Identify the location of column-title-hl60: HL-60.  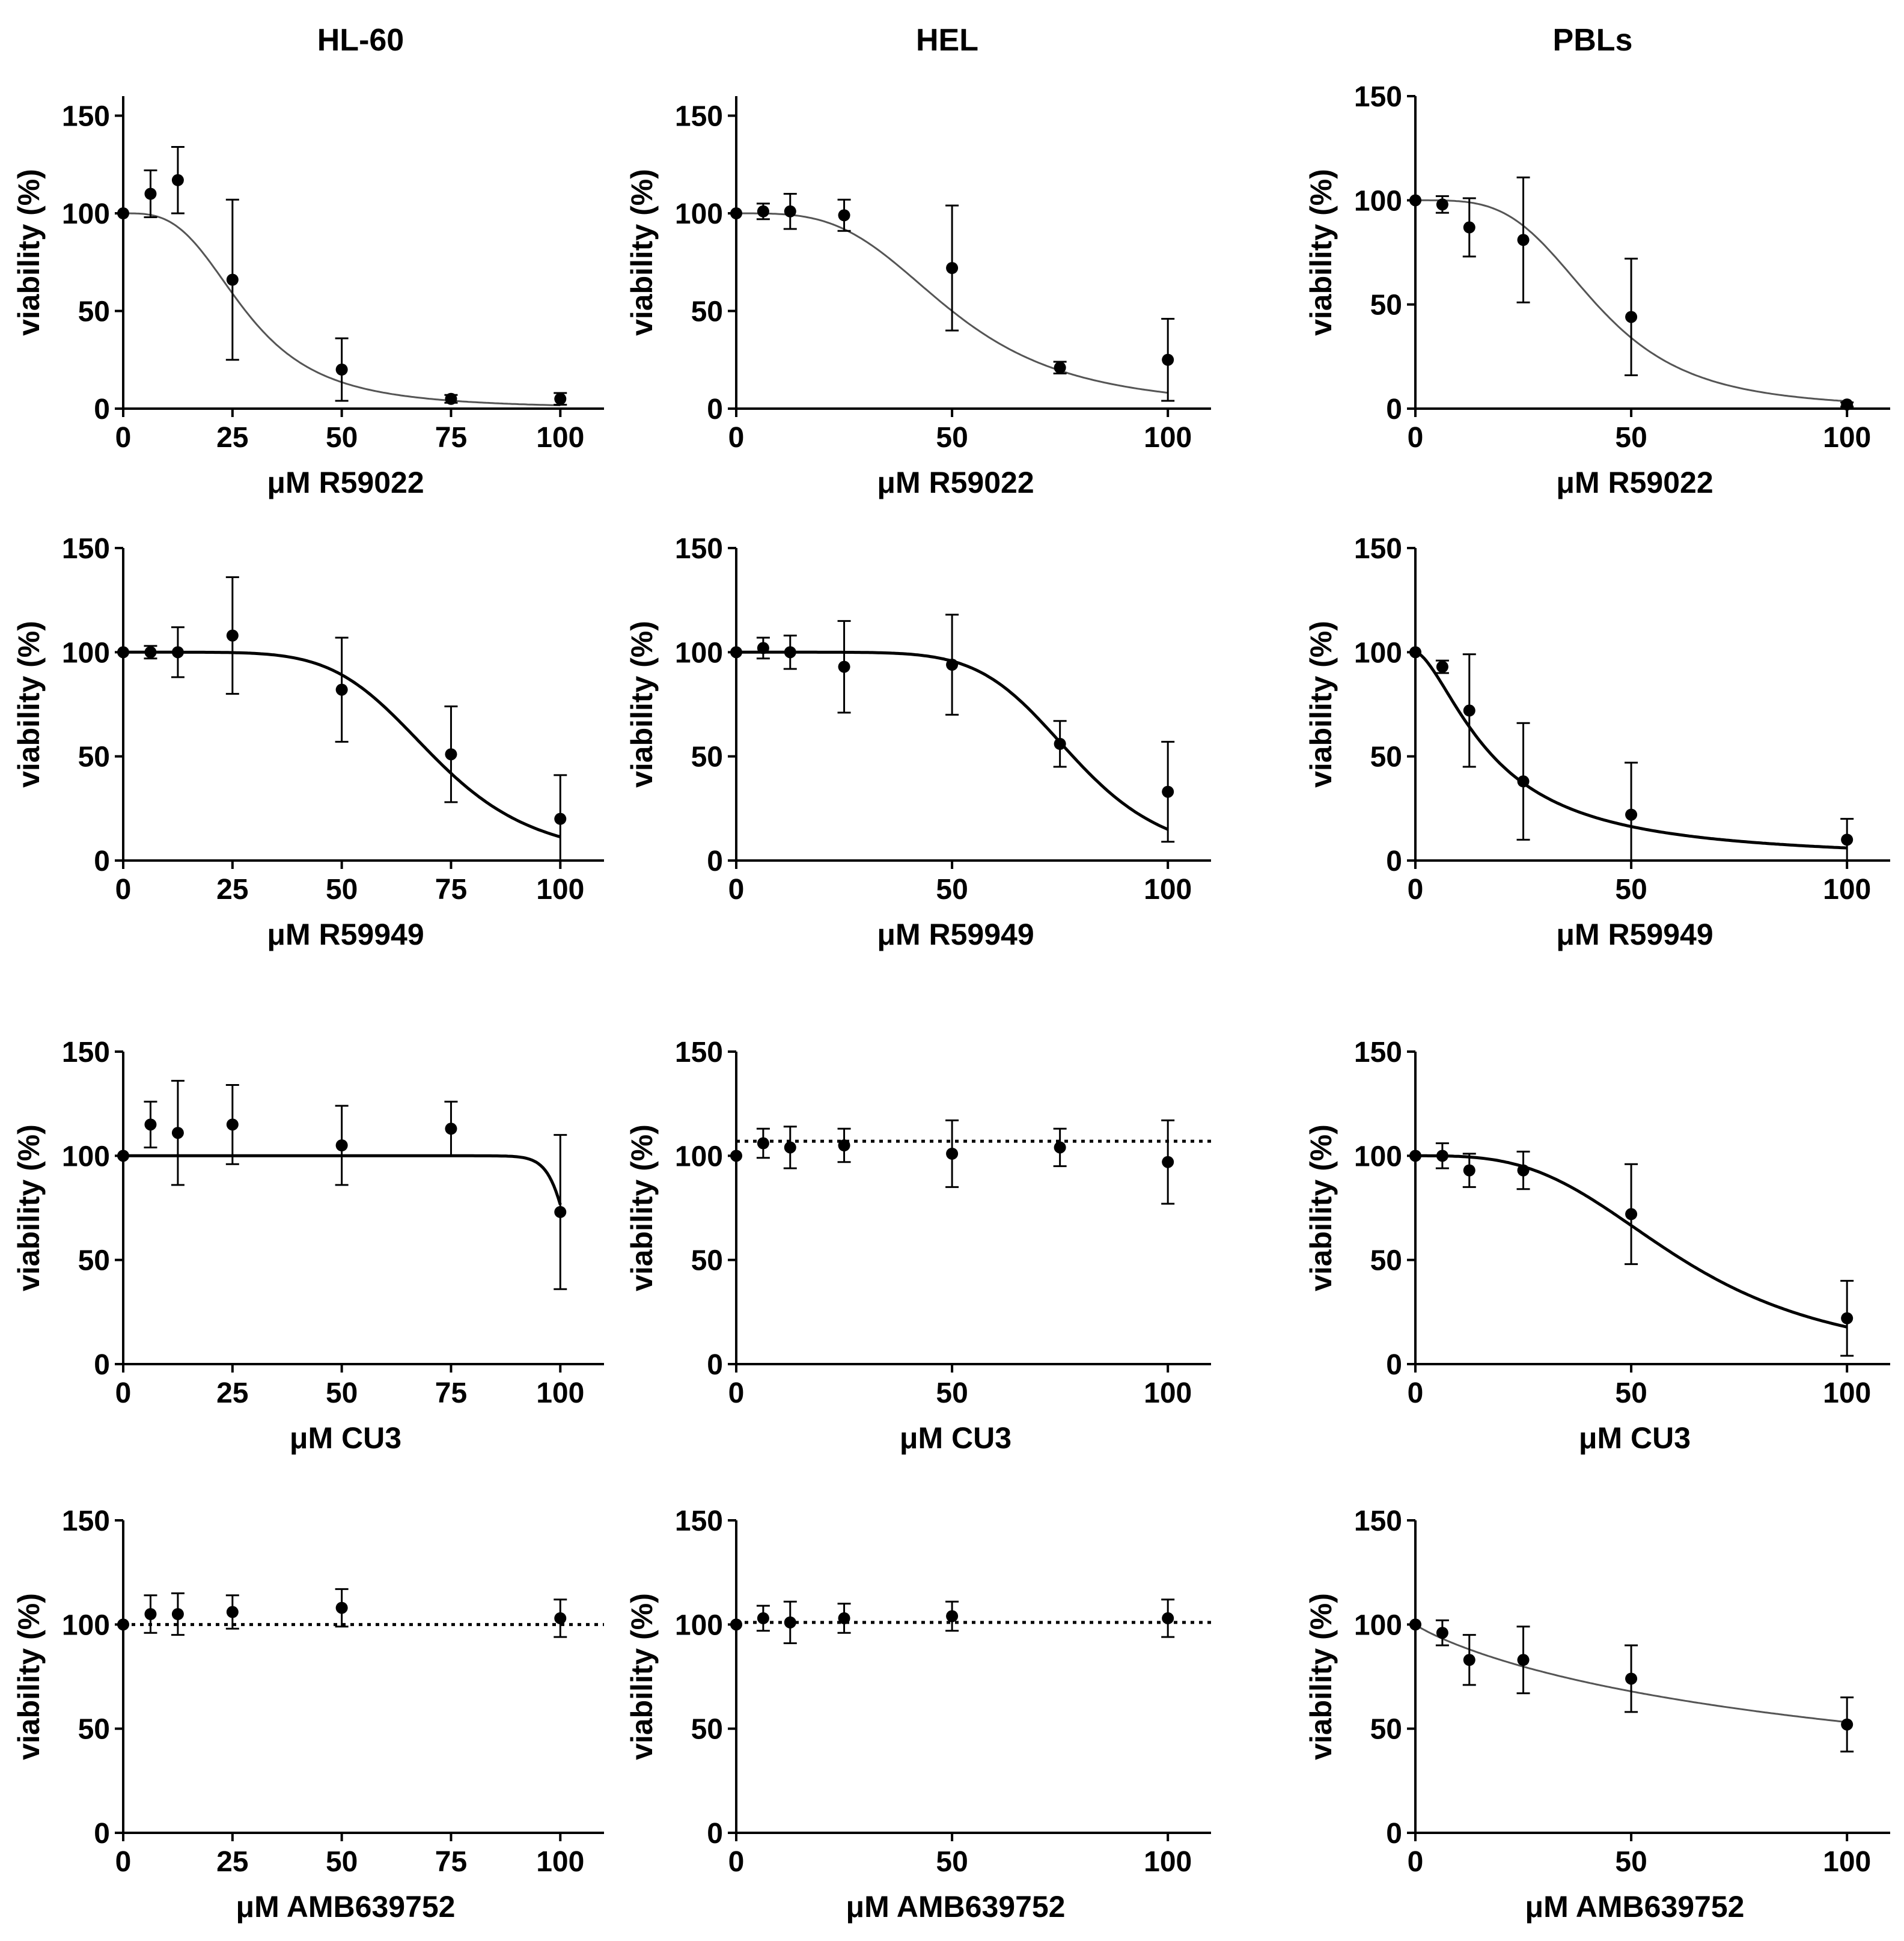
(360, 41).